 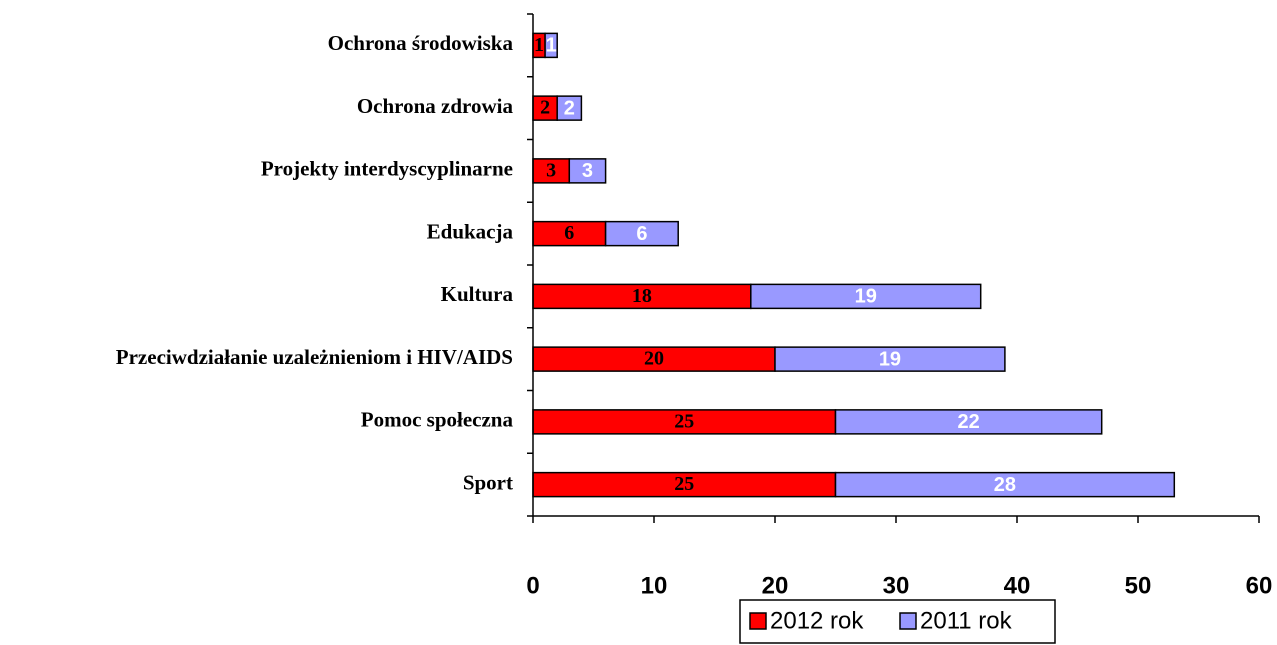 I want to click on legend-label: 2012 rok, so click(x=817, y=620).